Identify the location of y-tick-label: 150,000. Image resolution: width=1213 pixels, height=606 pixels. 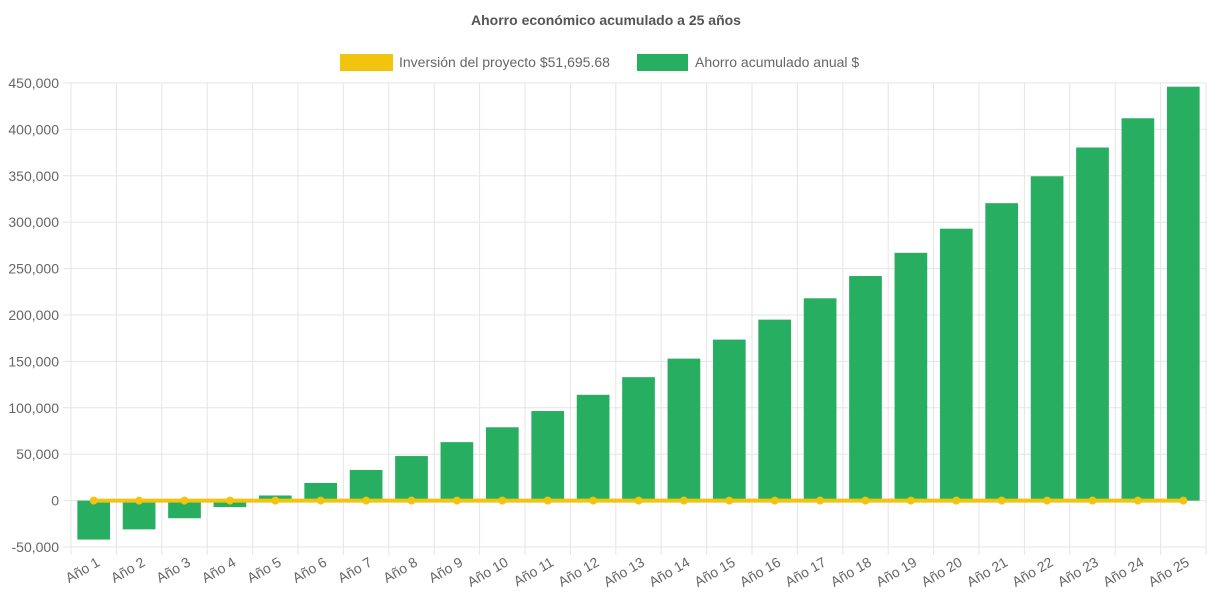
(33, 361).